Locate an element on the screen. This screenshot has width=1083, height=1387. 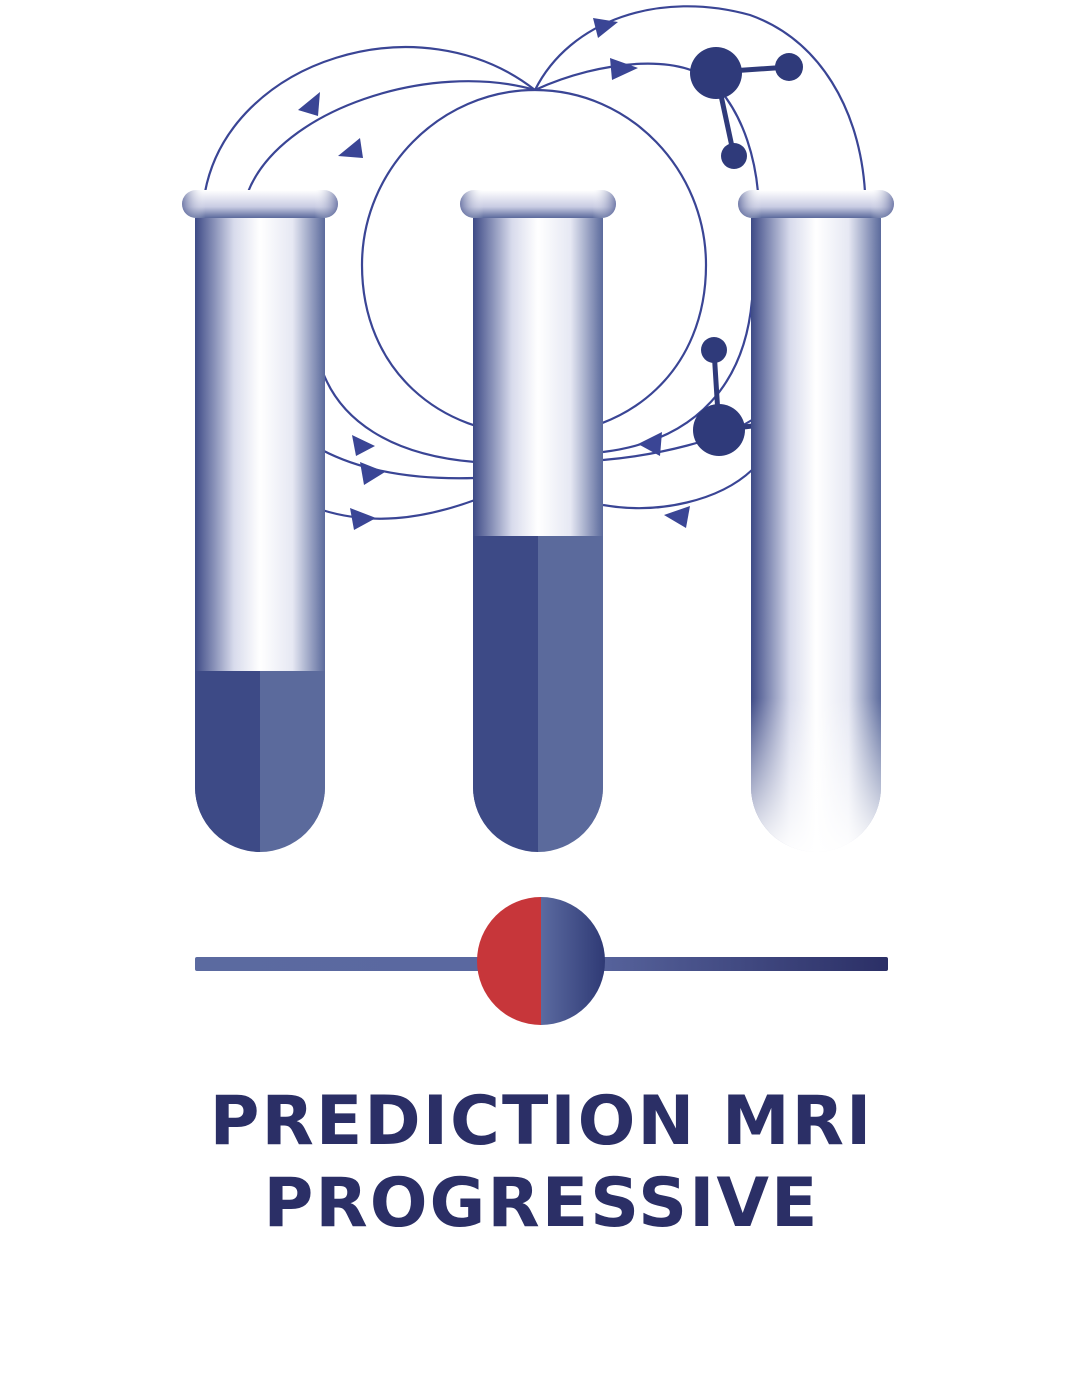
logo-title-line-1: PREDICTION MRI is located at coordinates (541, 1121).